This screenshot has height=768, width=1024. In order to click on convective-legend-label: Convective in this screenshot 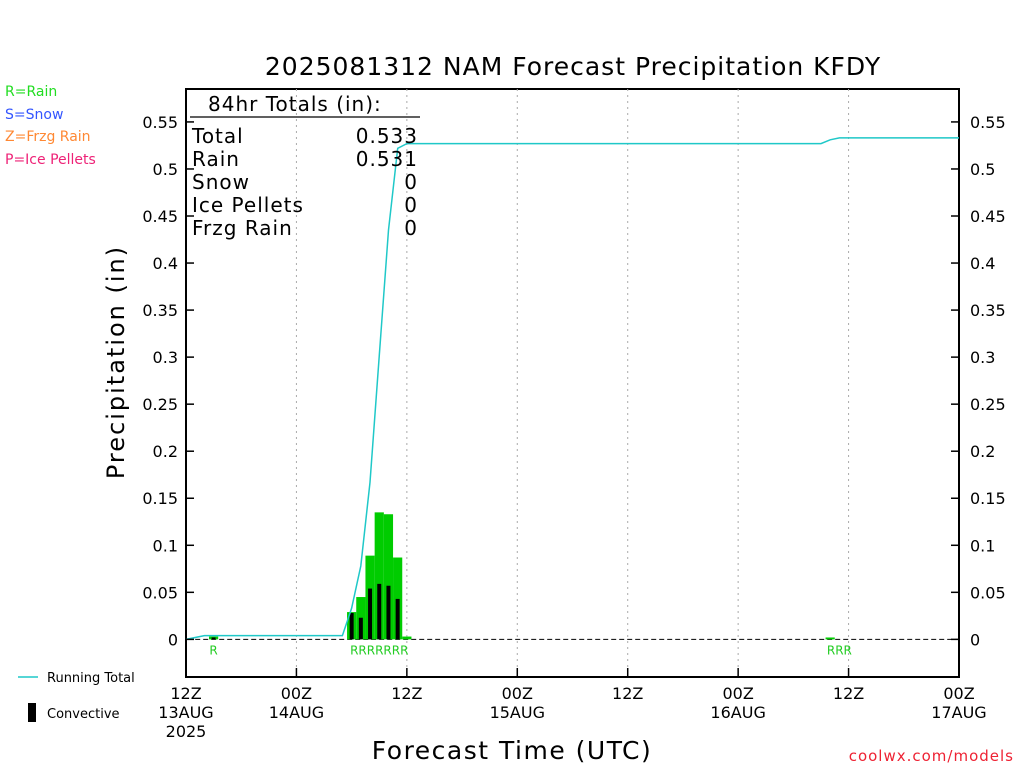, I will do `click(83, 714)`.